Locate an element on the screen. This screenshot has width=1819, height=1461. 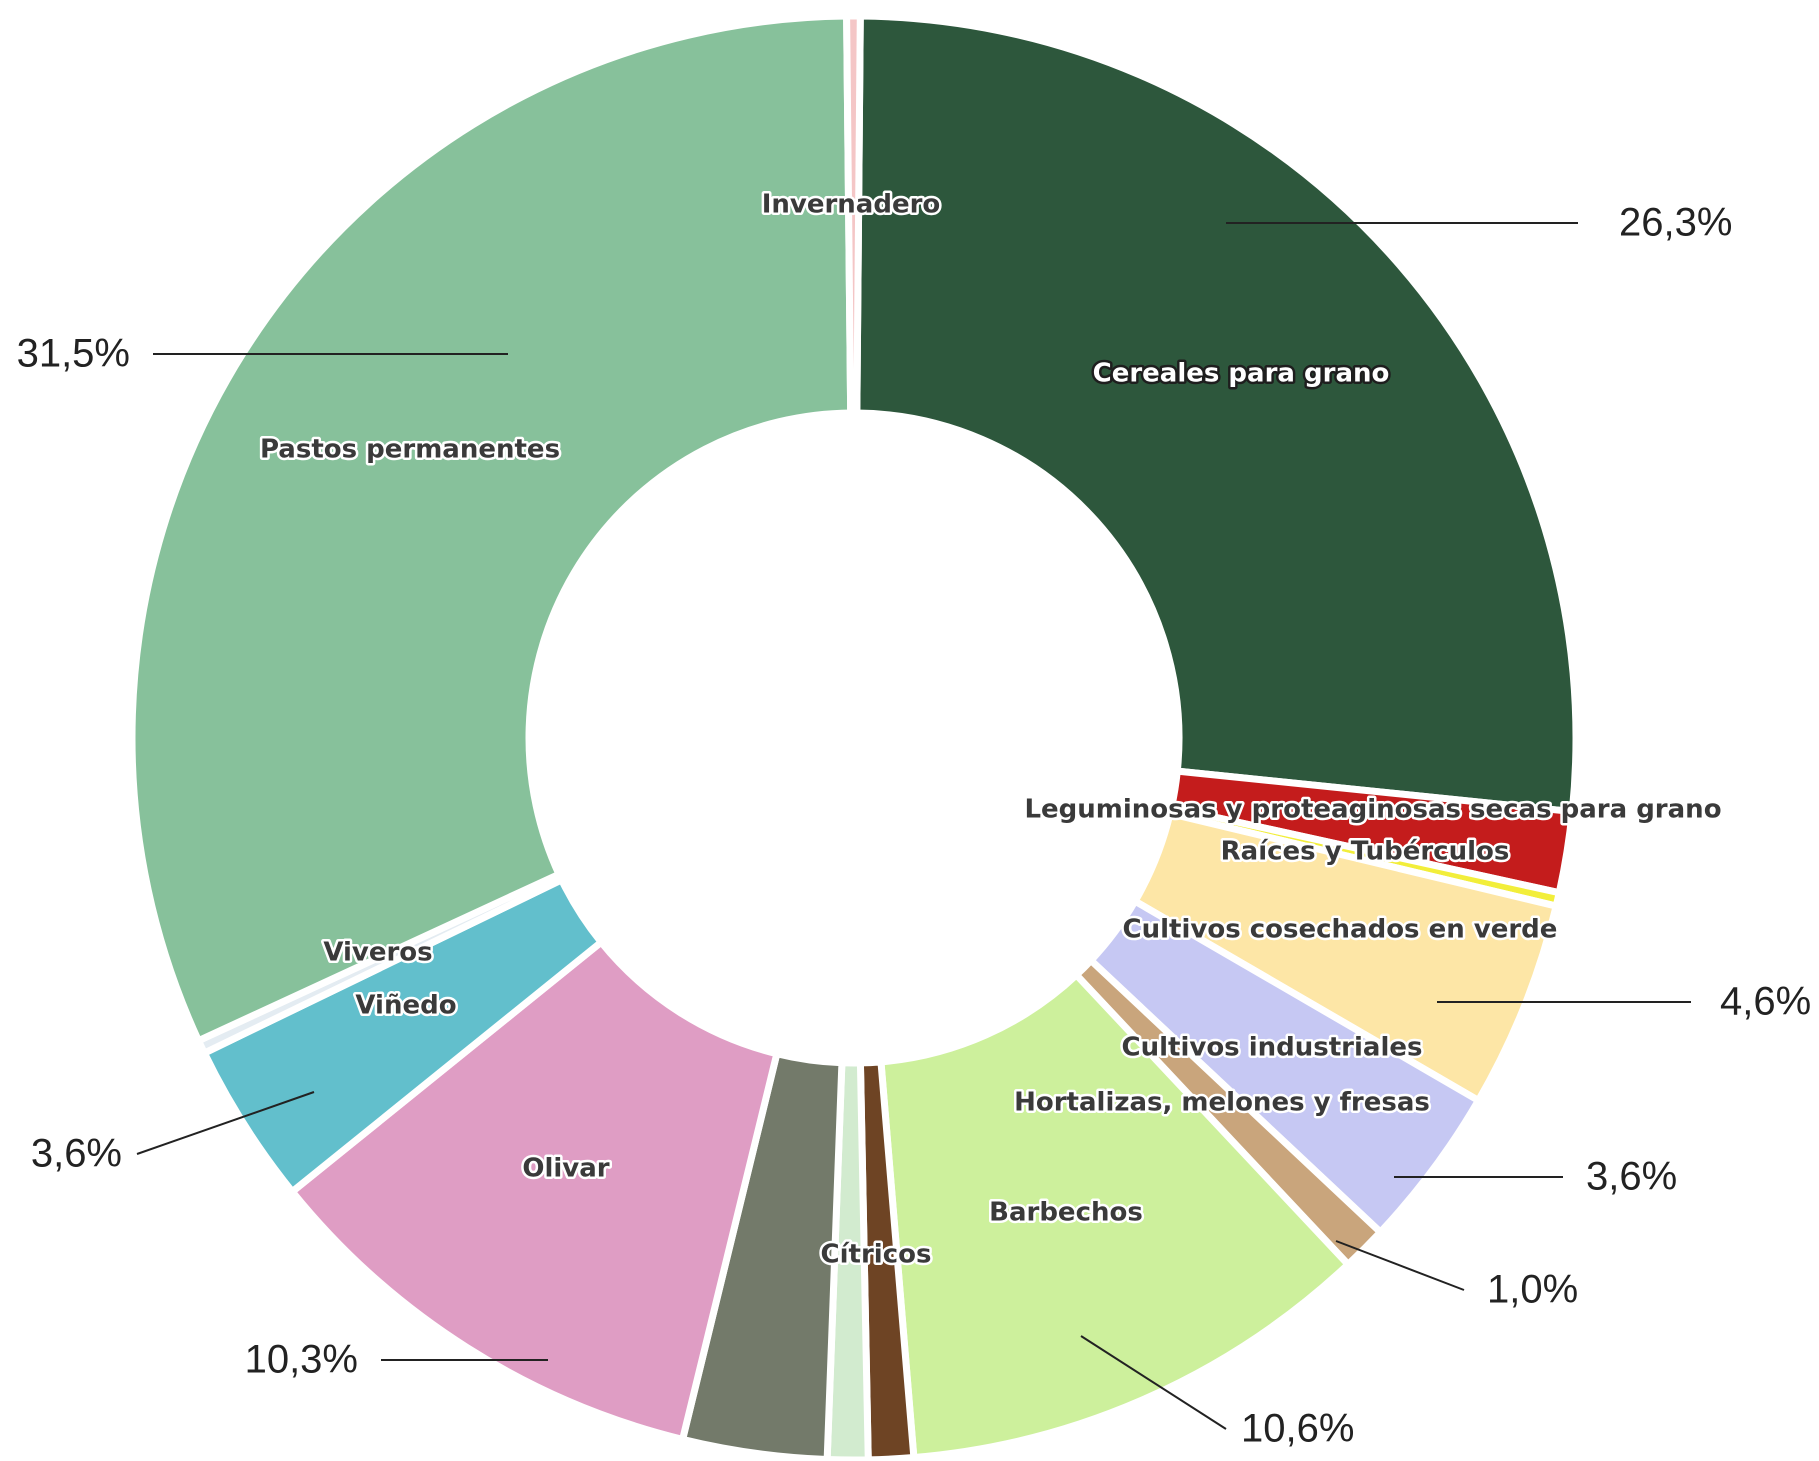
category-label: Raíces y Tubérculos is located at coordinates (1365, 852).